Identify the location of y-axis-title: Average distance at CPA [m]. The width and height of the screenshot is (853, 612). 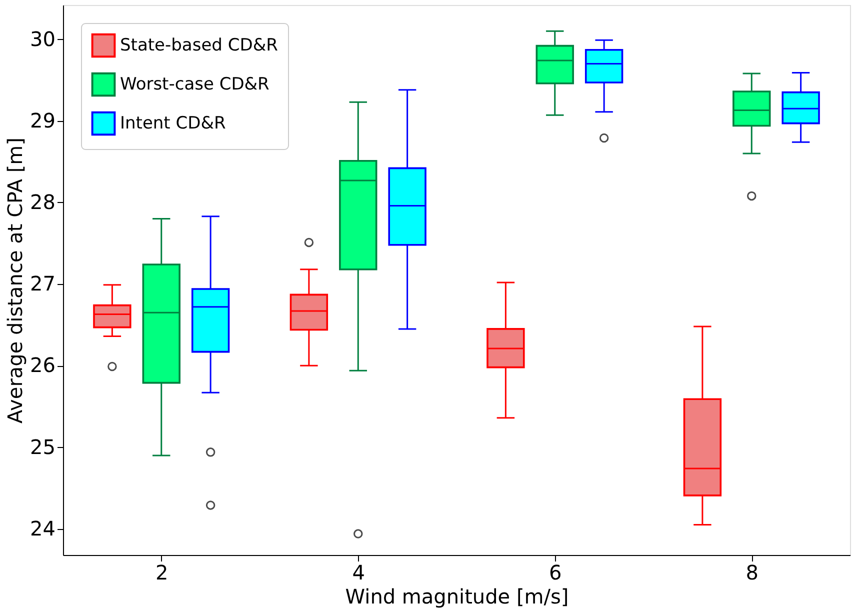
(15, 281).